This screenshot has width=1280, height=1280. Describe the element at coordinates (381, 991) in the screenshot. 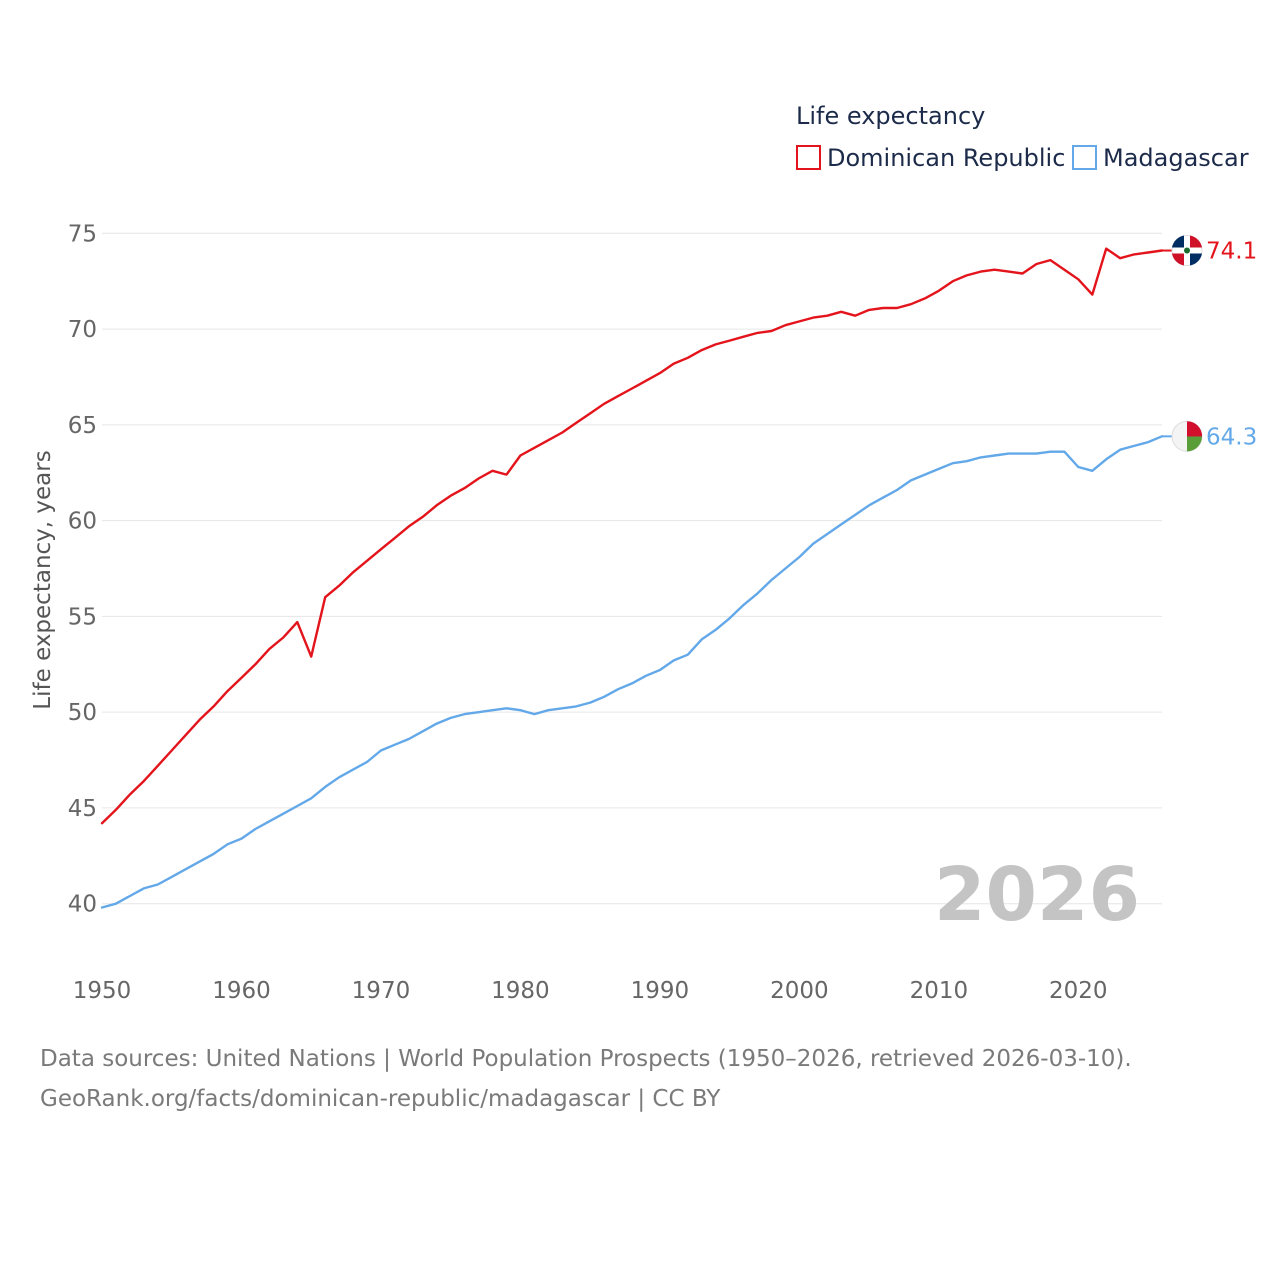

I see `x-tick-label-1970: 1970` at that location.